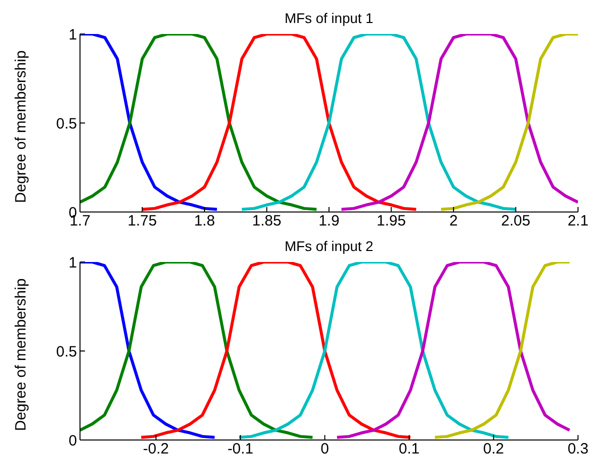 Image resolution: width=602 pixels, height=469 pixels. I want to click on x-tick-label: 2.05, so click(515, 221).